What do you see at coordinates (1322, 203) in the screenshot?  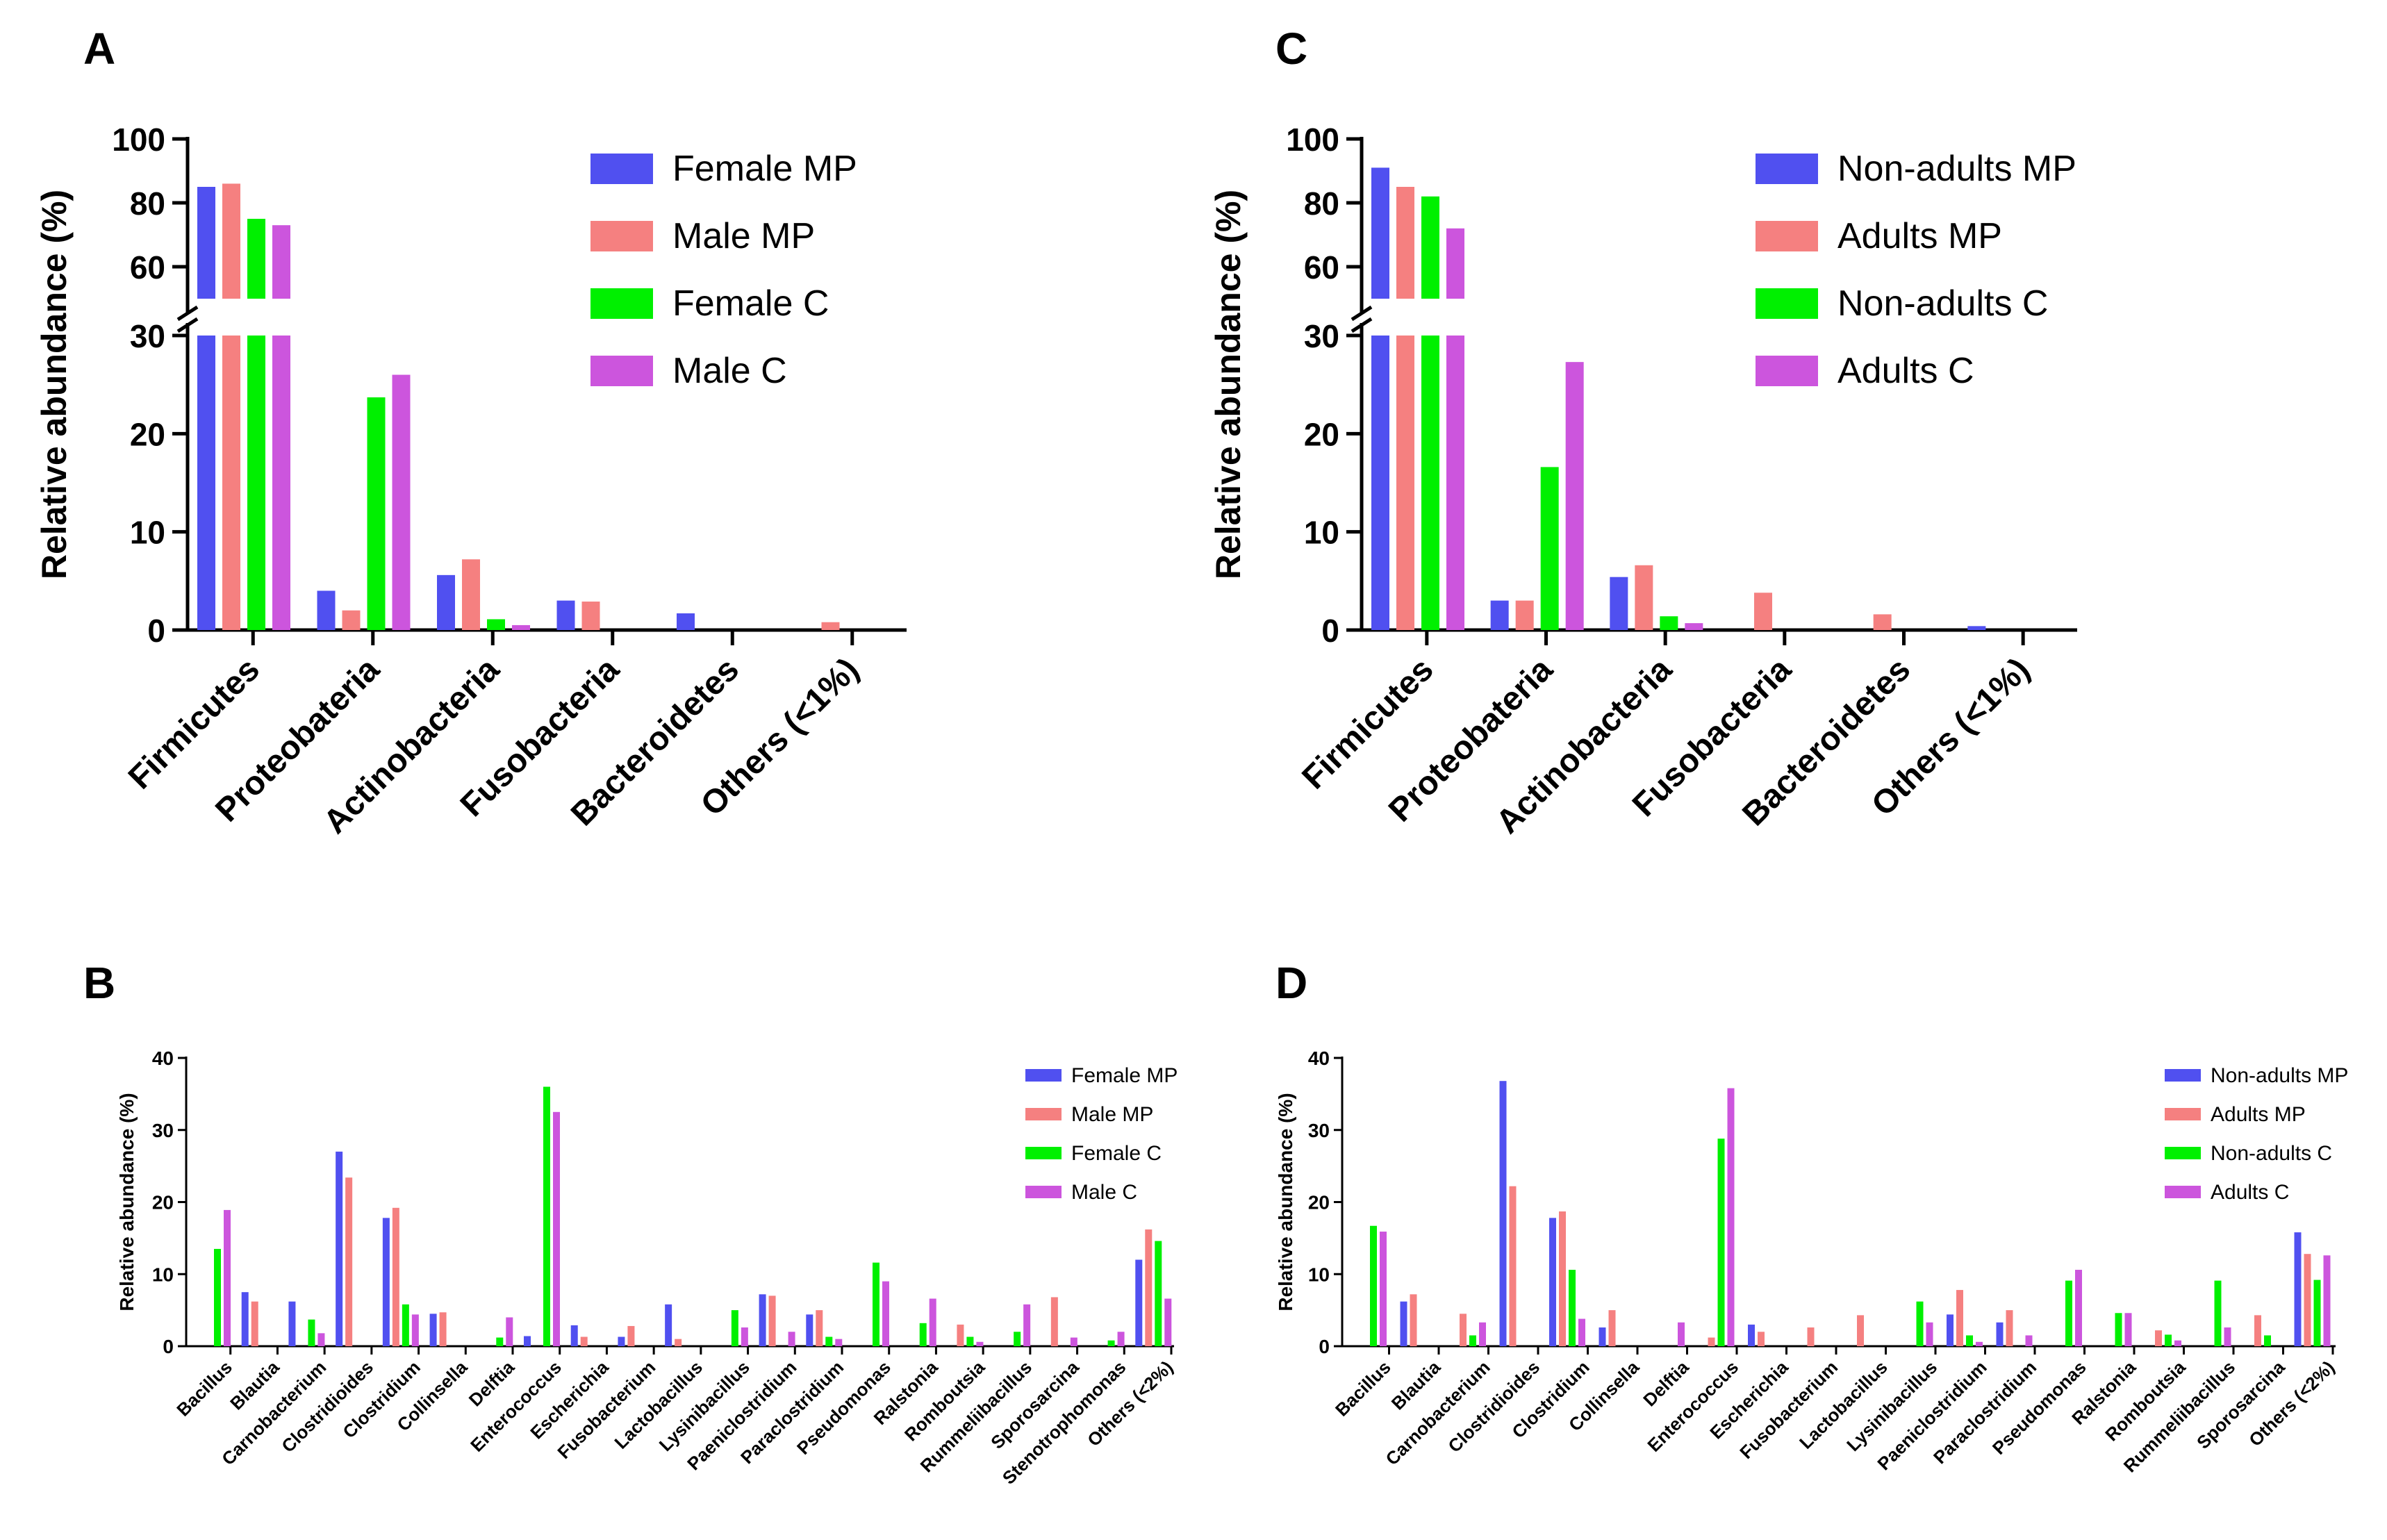 I see `y-tick-label: 80` at bounding box center [1322, 203].